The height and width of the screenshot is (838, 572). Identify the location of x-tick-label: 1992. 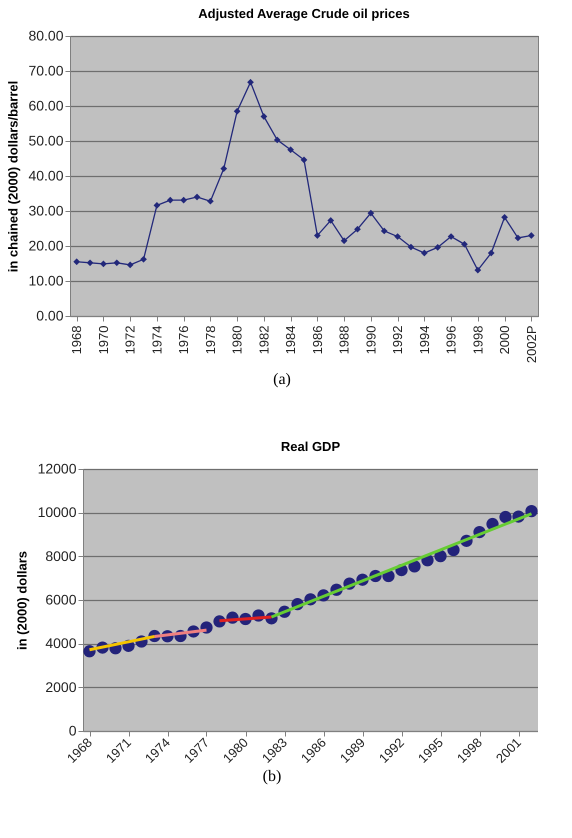
(398, 340).